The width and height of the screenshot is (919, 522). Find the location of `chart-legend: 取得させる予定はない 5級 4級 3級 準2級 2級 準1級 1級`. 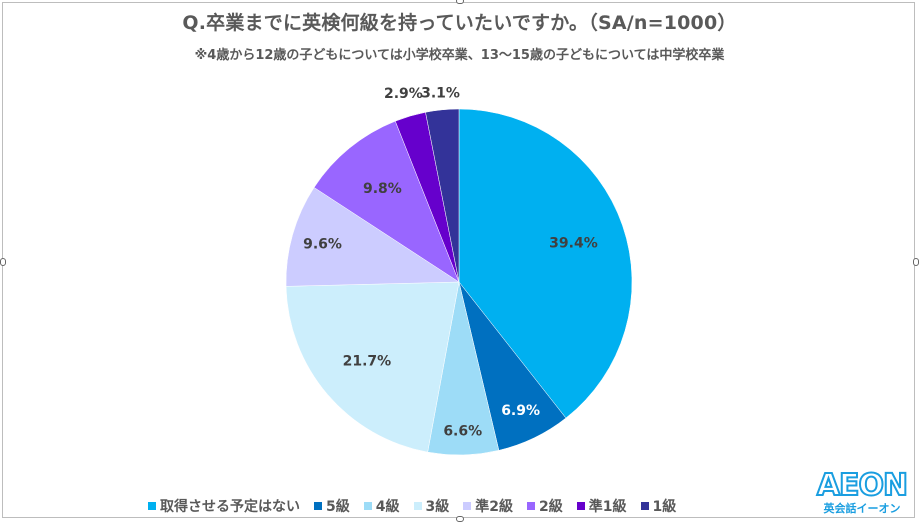

chart-legend: 取得させる予定はない 5級 4級 3級 準2級 2級 準1級 1級 is located at coordinates (419, 506).